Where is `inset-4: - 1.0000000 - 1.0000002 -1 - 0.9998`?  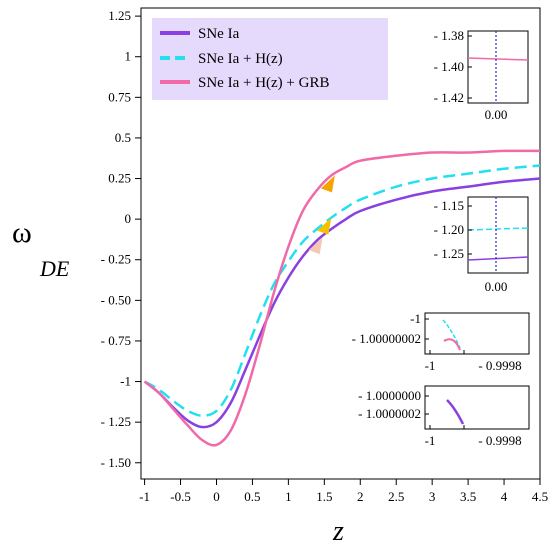 inset-4: - 1.0000000 - 1.0000002 -1 - 0.9998 is located at coordinates (444, 416).